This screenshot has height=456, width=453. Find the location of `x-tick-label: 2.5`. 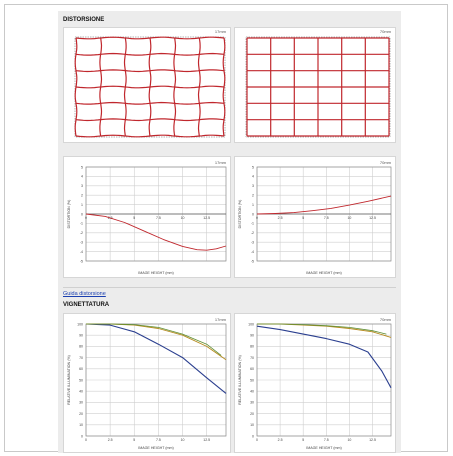

x-tick-label: 2.5 is located at coordinates (280, 218).